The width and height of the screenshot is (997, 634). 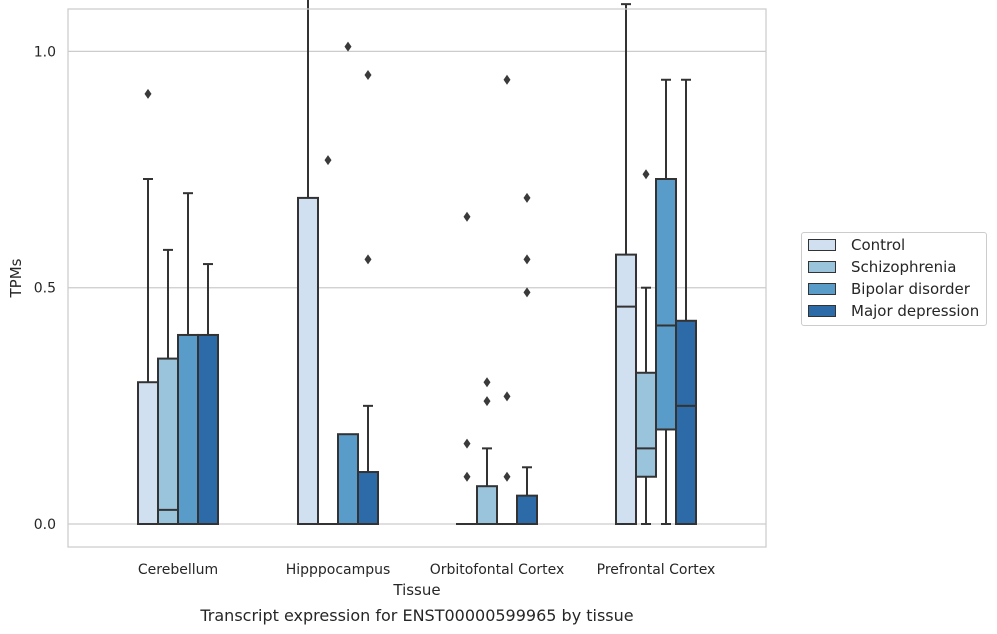 What do you see at coordinates (487, 451) in the screenshot?
I see `box-schizophrenia-orbitofontal-cortex` at bounding box center [487, 451].